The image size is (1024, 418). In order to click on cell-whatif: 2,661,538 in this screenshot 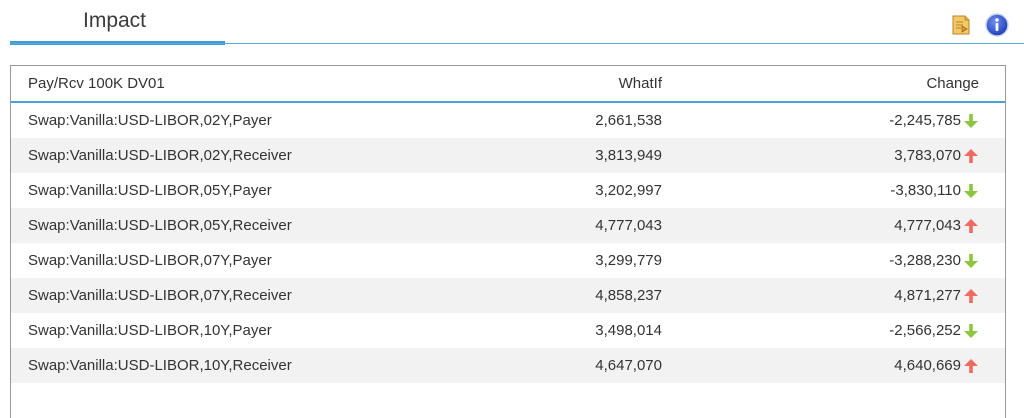, I will do `click(628, 120)`.